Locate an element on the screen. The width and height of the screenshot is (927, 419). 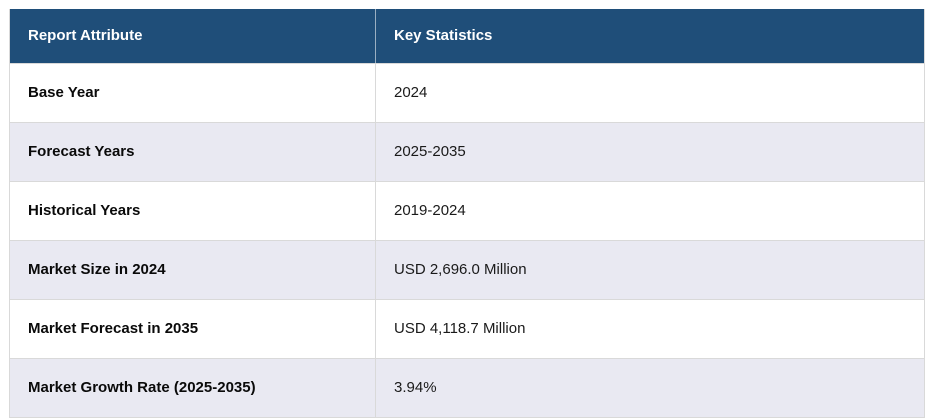
column-header-report-attribute: Report Attribute is located at coordinates (193, 36).